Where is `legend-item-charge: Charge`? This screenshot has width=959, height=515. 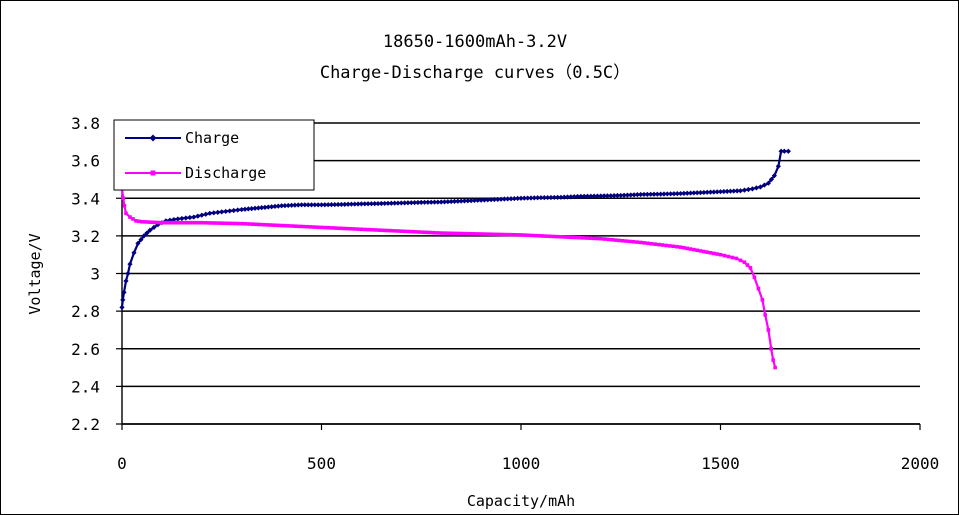
legend-item-charge: Charge is located at coordinates (182, 138).